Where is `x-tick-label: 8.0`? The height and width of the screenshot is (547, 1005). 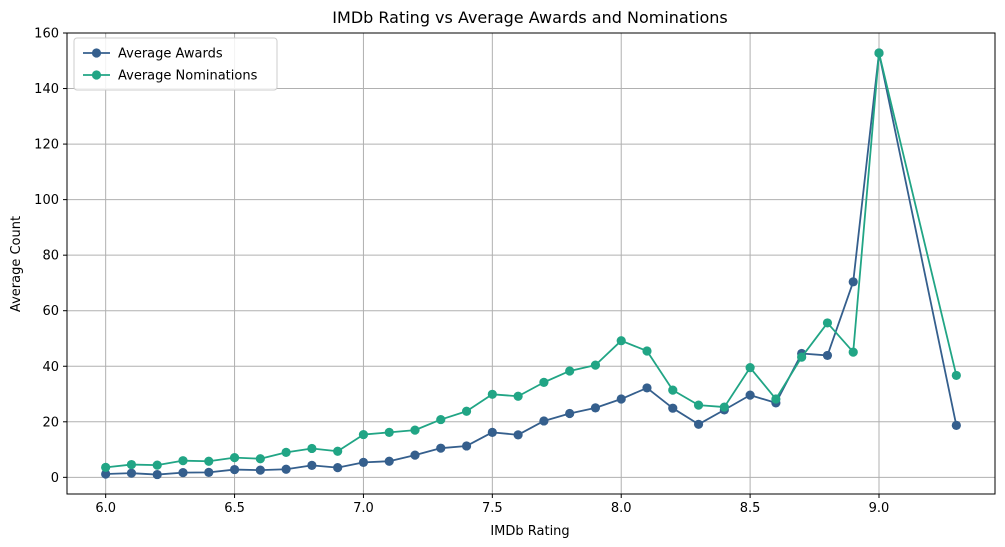 x-tick-label: 8.0 is located at coordinates (621, 508).